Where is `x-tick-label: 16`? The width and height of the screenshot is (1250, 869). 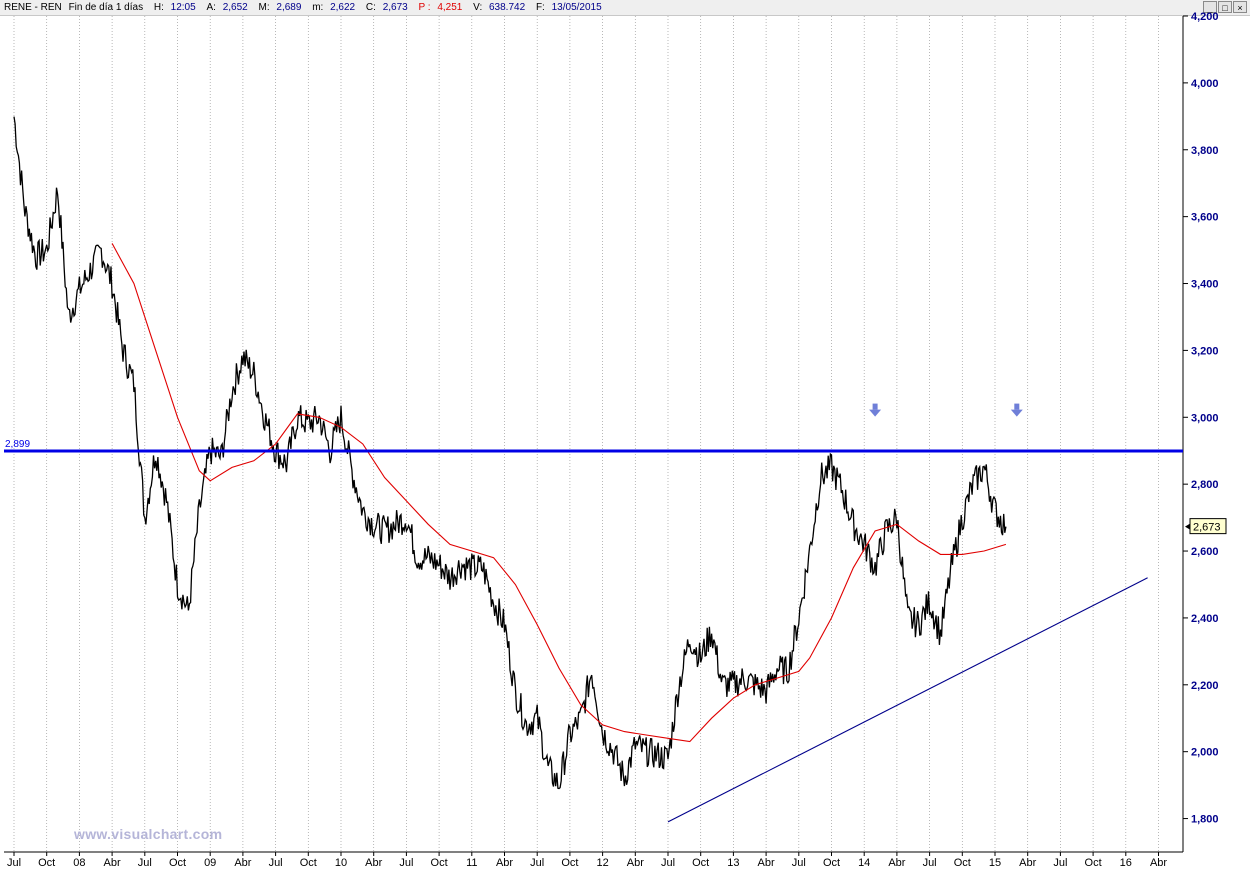
x-tick-label: 16 is located at coordinates (1126, 863).